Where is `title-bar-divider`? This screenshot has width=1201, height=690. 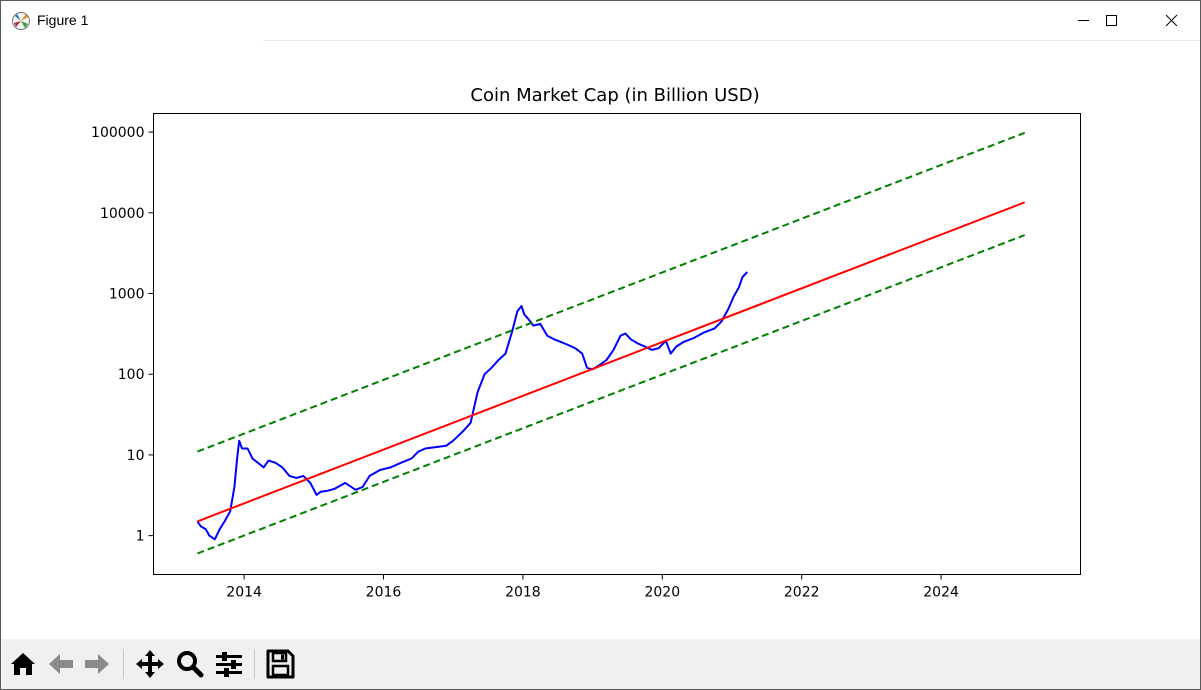 title-bar-divider is located at coordinates (731, 40).